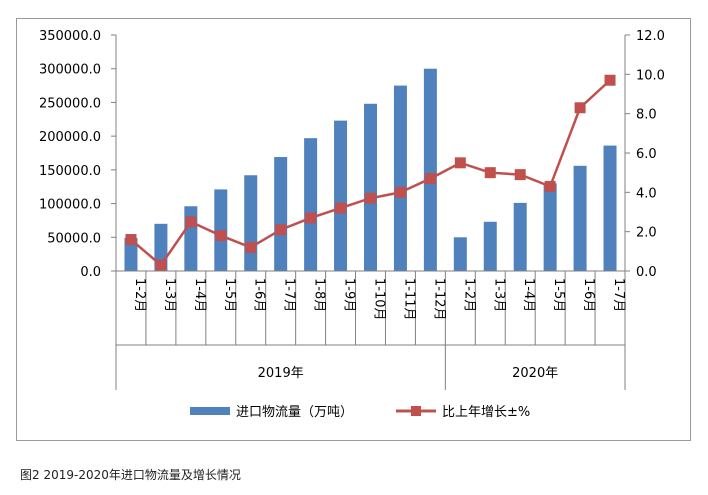  I want to click on left-tick-label: 0.0, so click(90, 272).